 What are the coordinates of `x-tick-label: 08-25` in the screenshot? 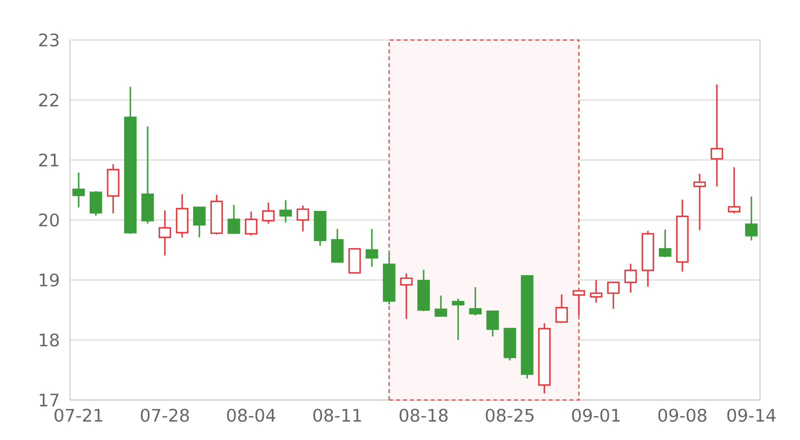 It's located at (510, 415).